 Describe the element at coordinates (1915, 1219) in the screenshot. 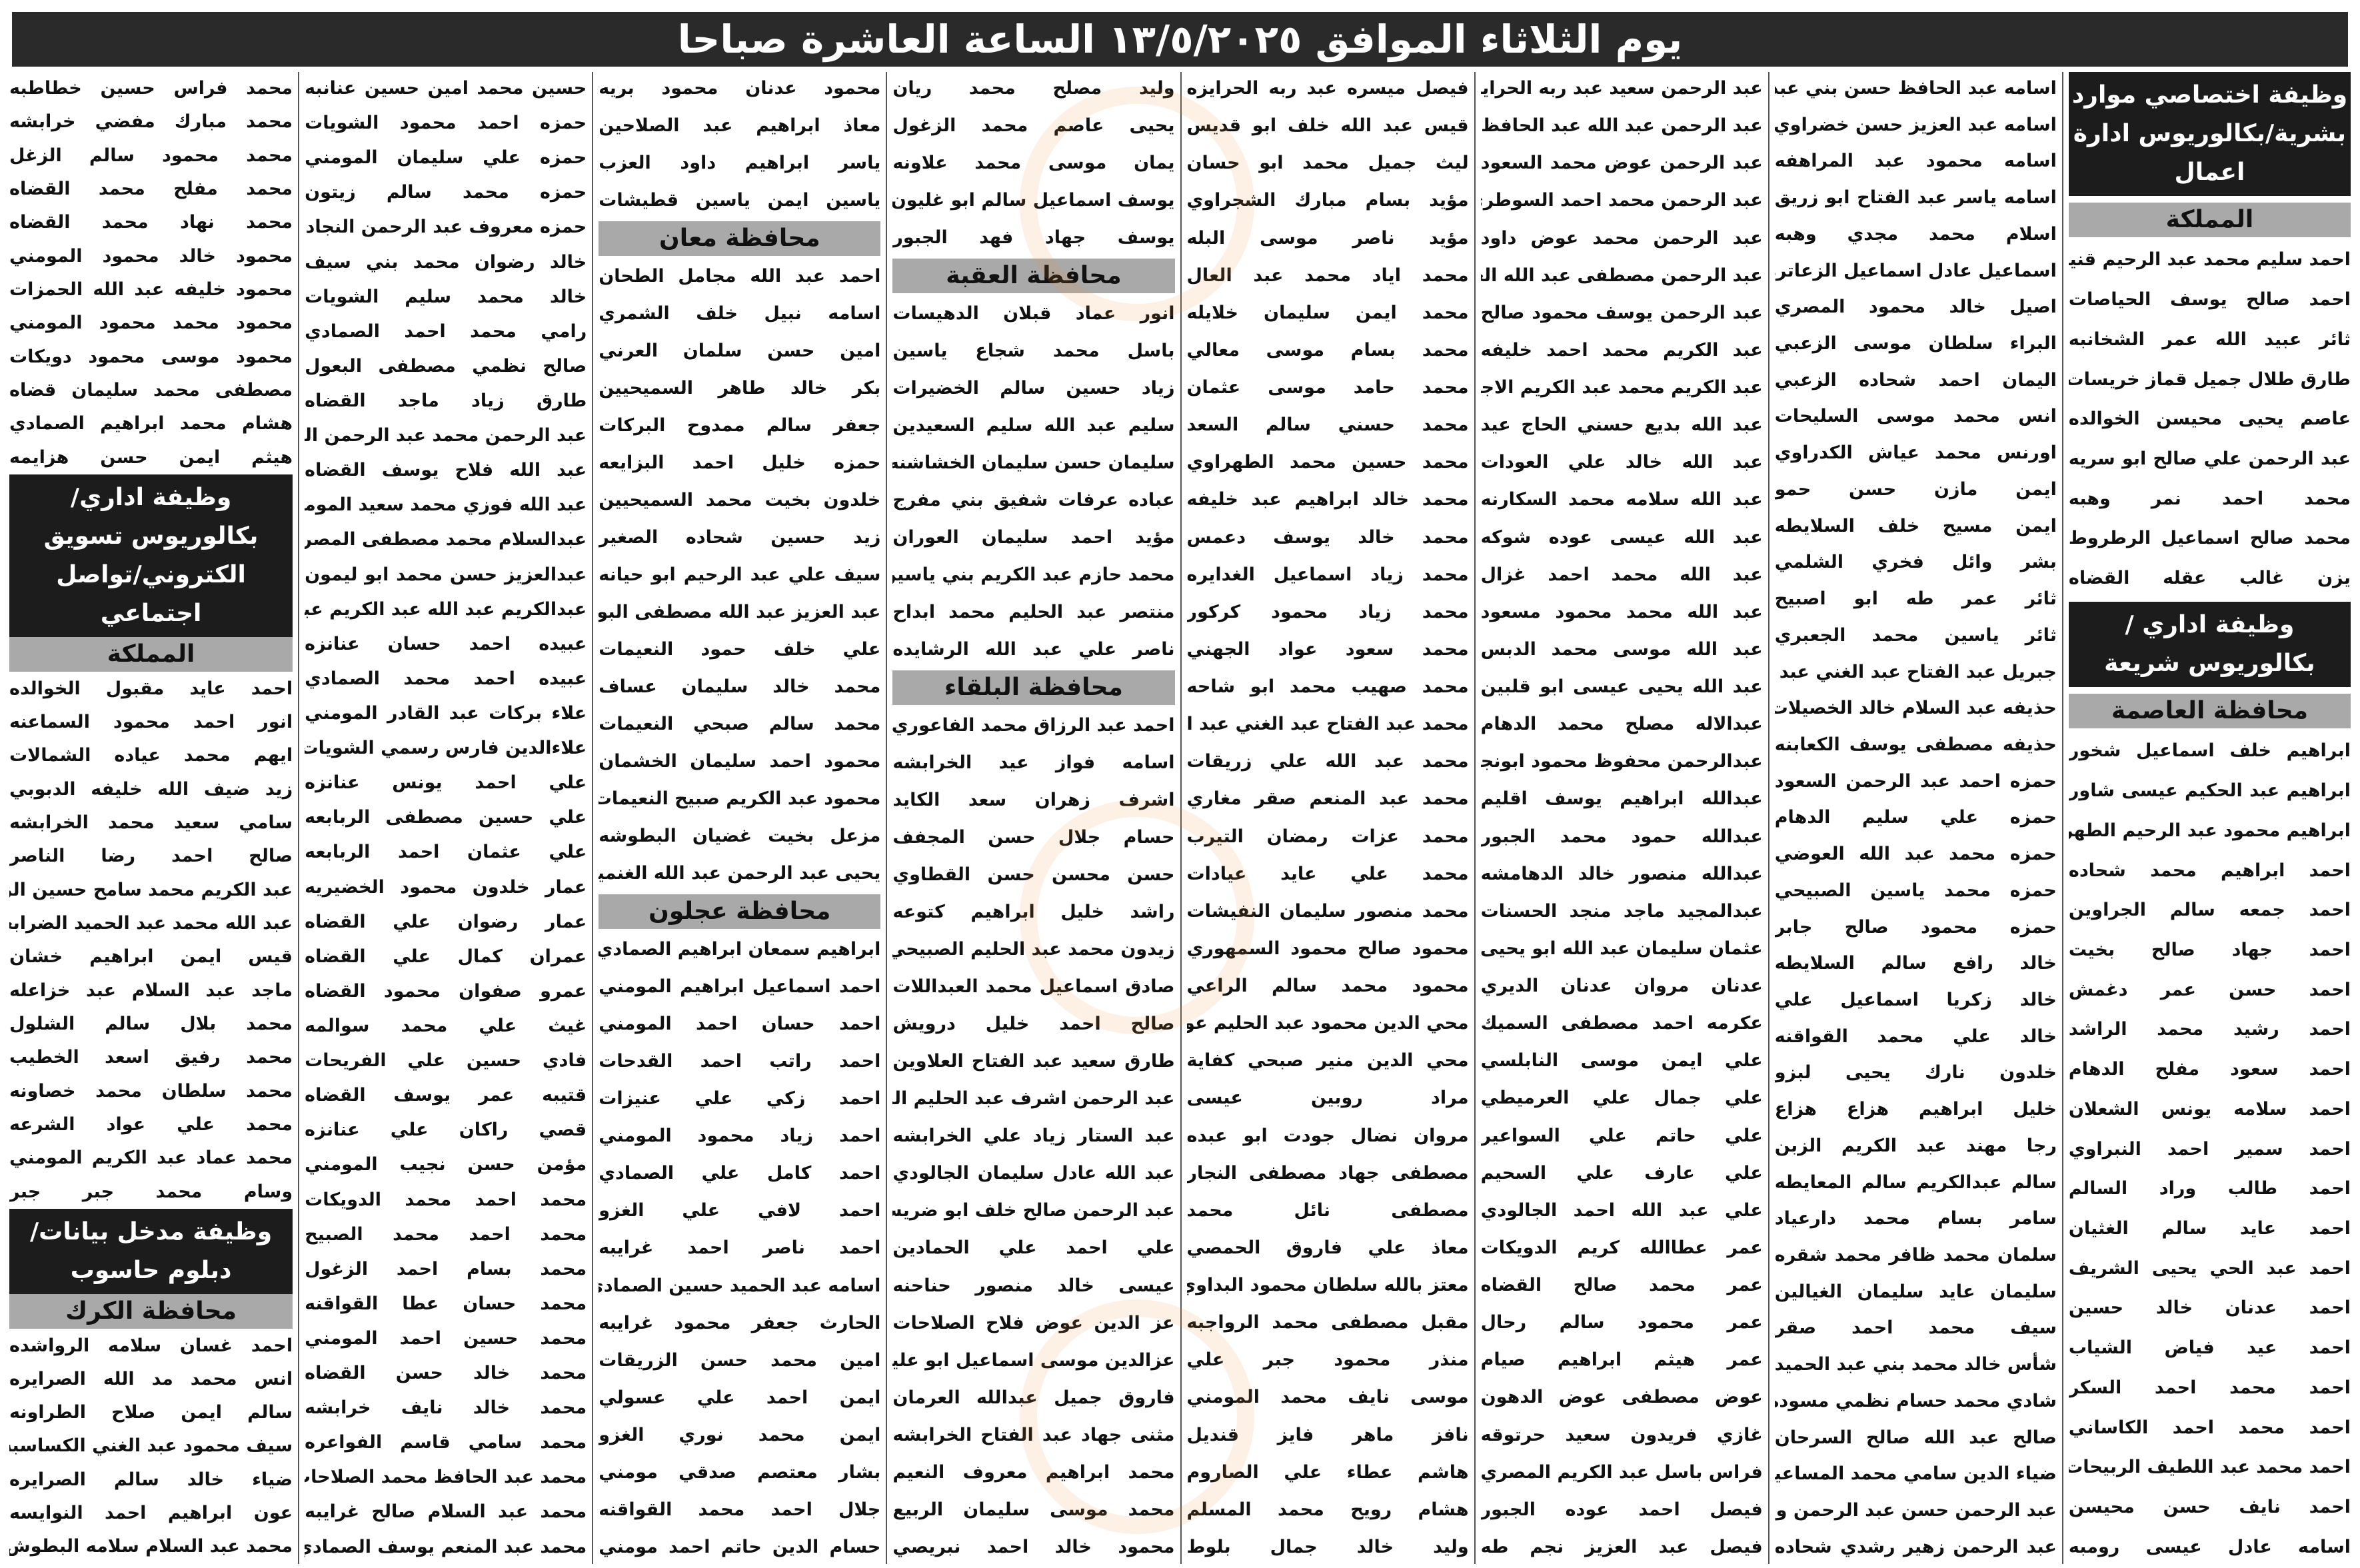

I see `list-item: سامر بسام محمد دارعياد` at that location.